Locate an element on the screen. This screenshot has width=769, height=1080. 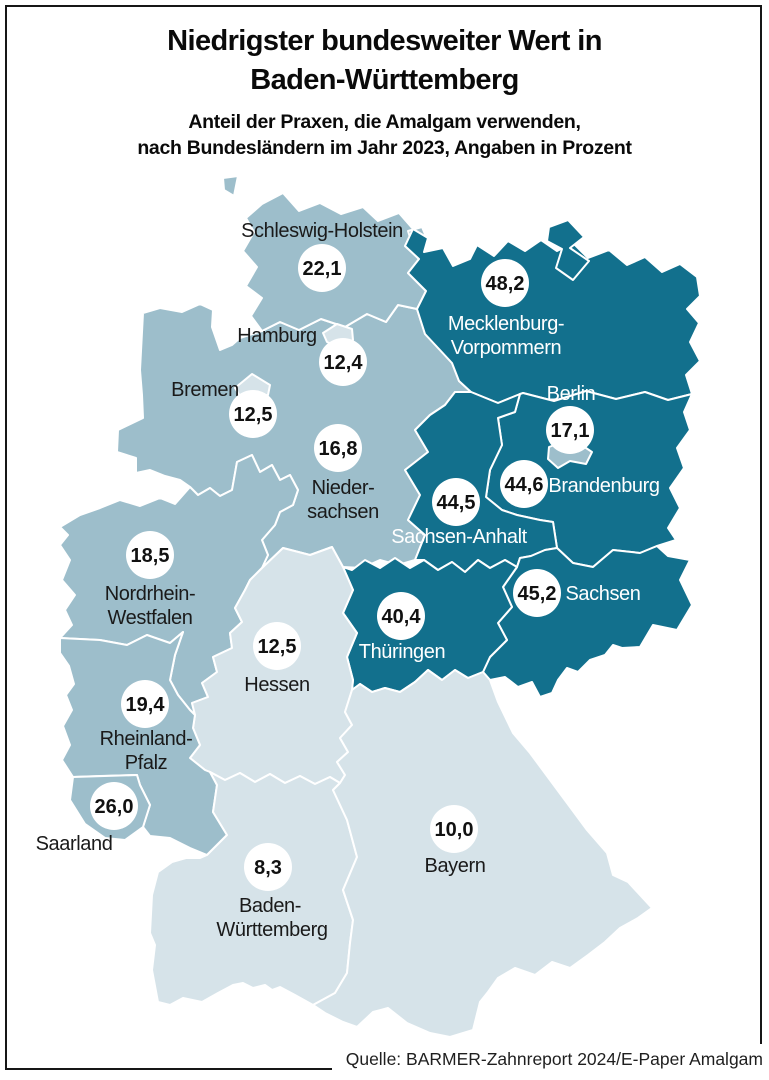
value-badge-nordrhein-westfalen is located at coordinates (150, 555).